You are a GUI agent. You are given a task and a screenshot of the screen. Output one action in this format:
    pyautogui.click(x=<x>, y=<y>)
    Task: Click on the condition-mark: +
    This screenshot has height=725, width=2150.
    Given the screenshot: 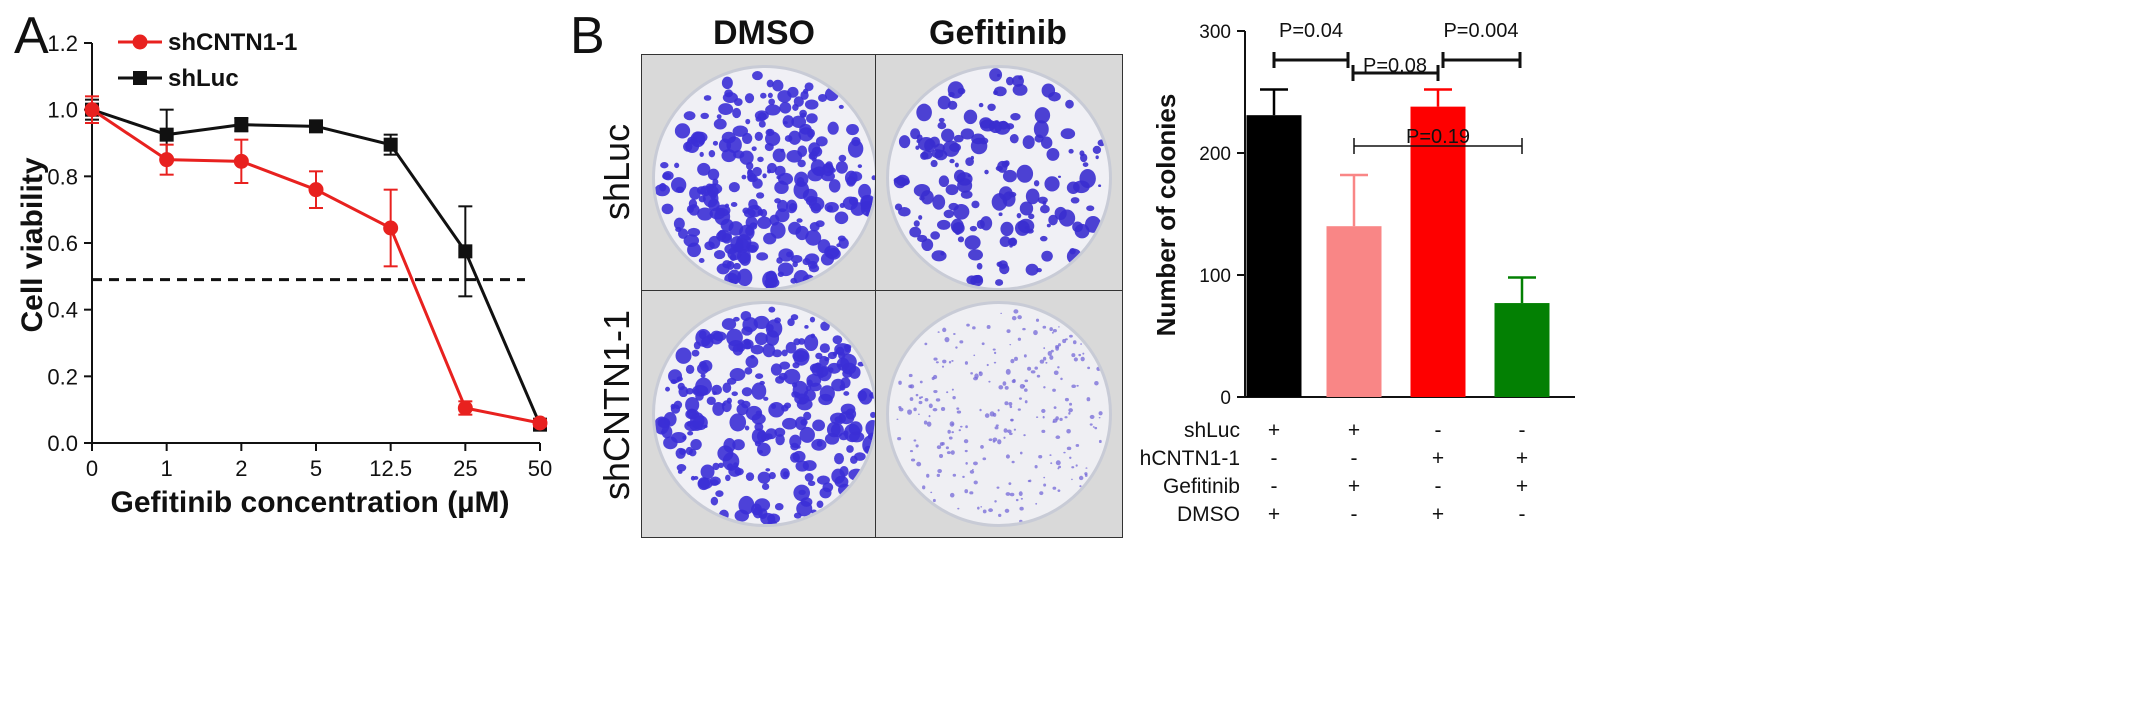 What is the action you would take?
    pyautogui.click(x=1274, y=430)
    